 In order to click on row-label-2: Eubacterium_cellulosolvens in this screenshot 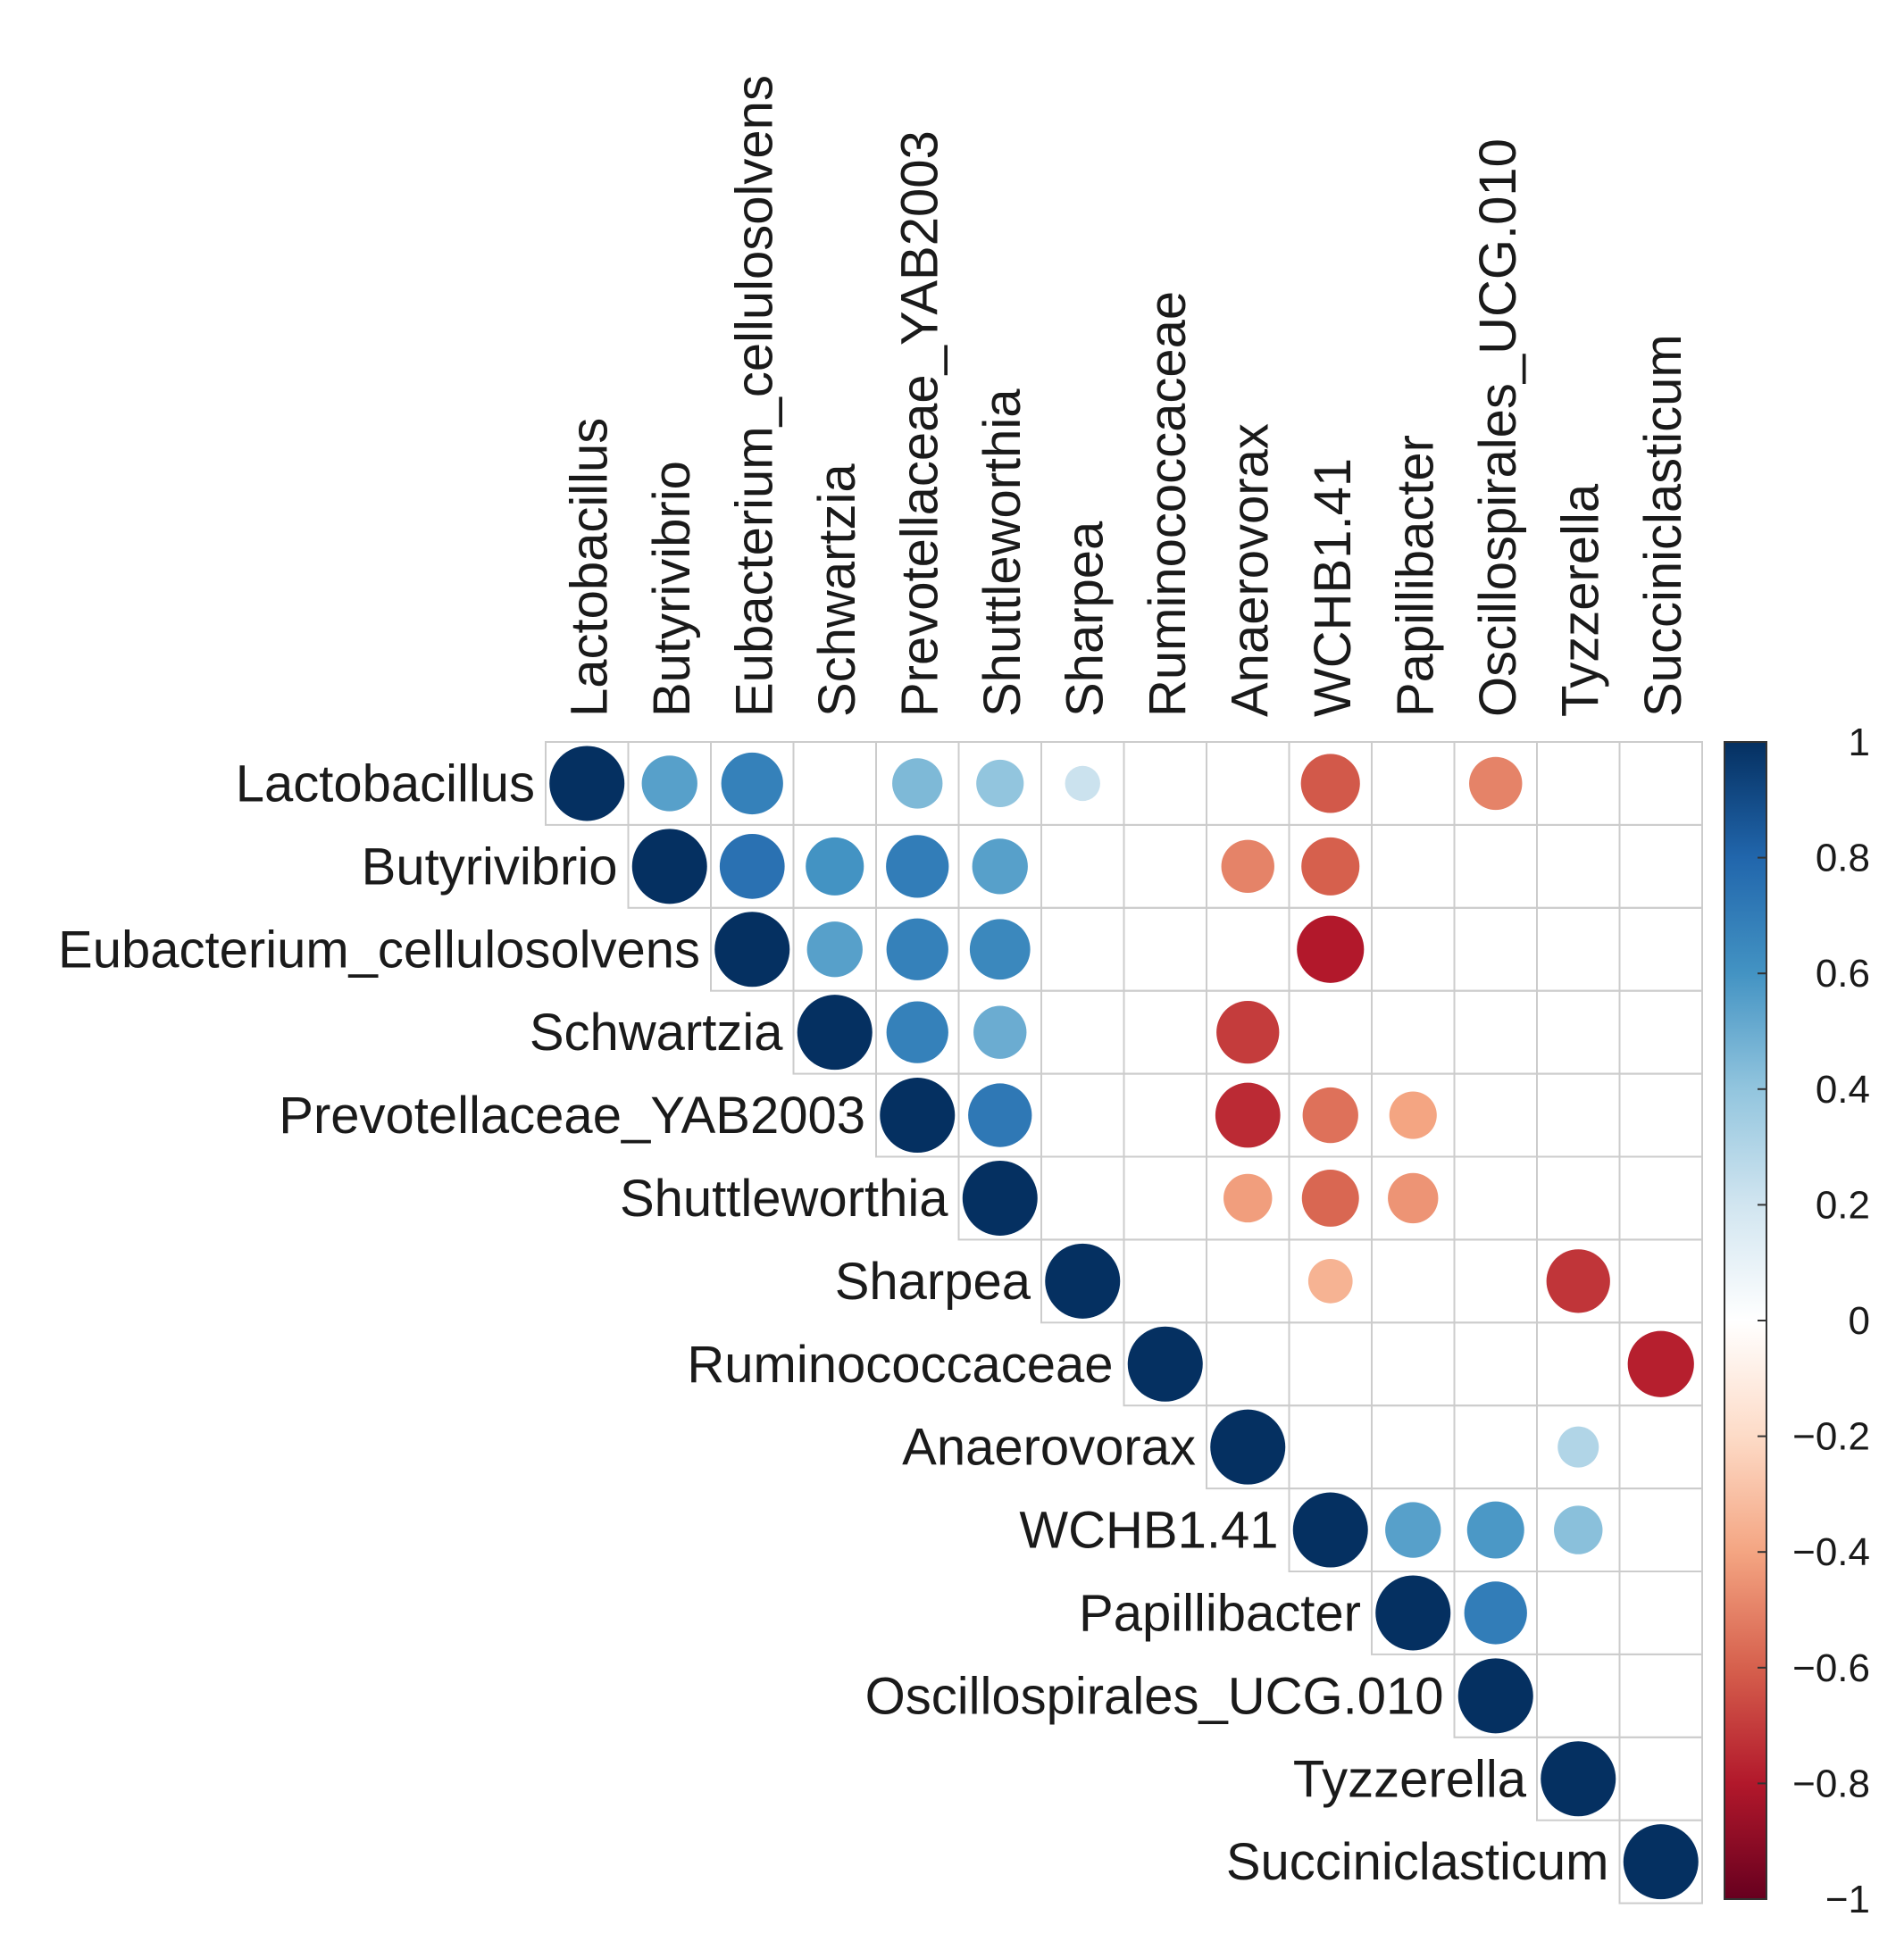, I will do `click(379, 950)`.